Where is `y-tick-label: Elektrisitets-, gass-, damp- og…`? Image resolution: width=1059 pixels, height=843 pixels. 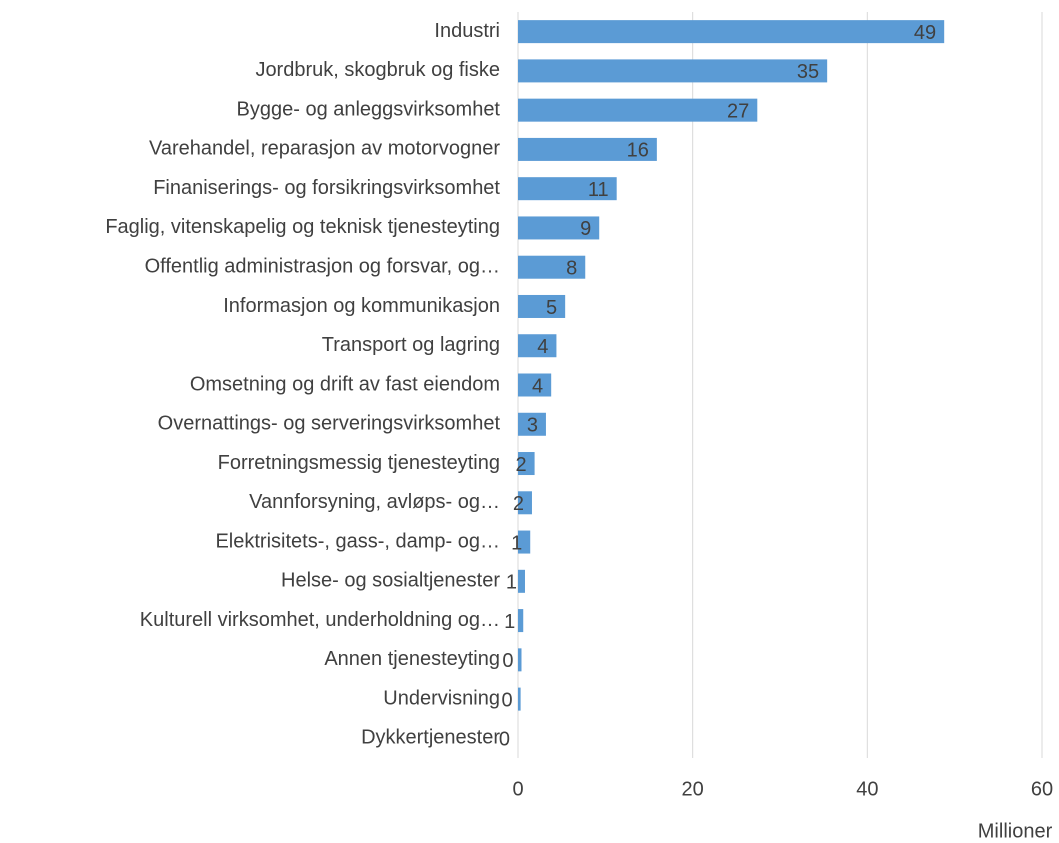 y-tick-label: Elektrisitets-, gass-, damp- og… is located at coordinates (357, 541).